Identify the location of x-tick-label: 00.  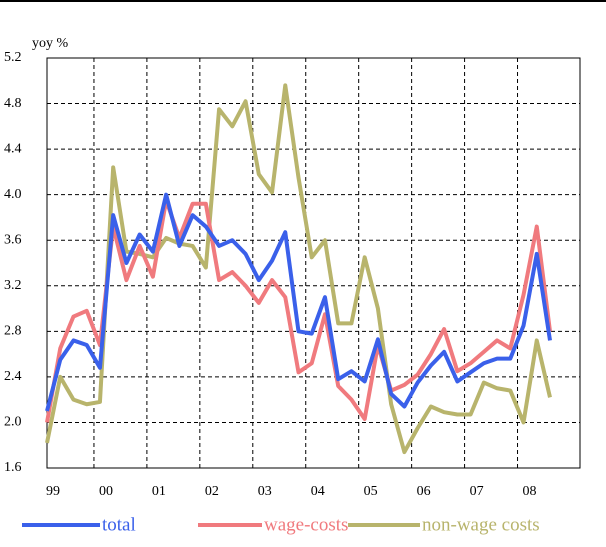
(106, 491).